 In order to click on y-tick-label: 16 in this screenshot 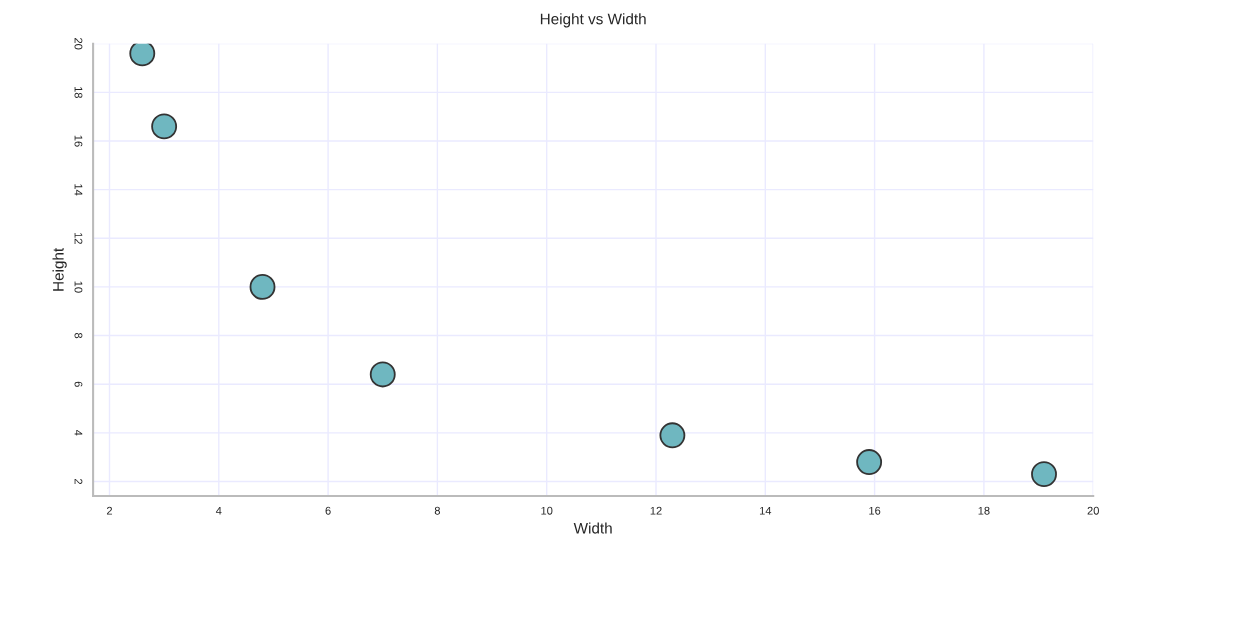, I will do `click(78, 141)`.